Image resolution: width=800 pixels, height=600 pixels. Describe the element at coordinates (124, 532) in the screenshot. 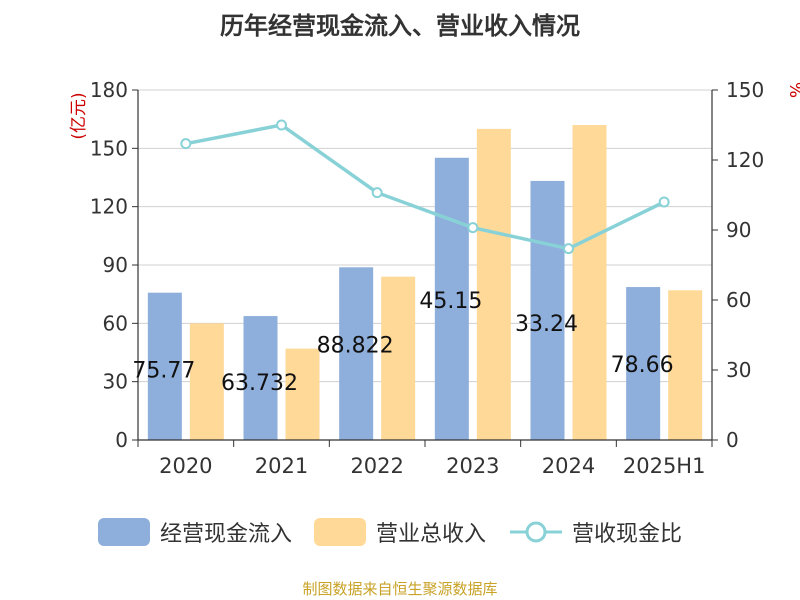

I see `legend-swatch-cash-inflow` at that location.